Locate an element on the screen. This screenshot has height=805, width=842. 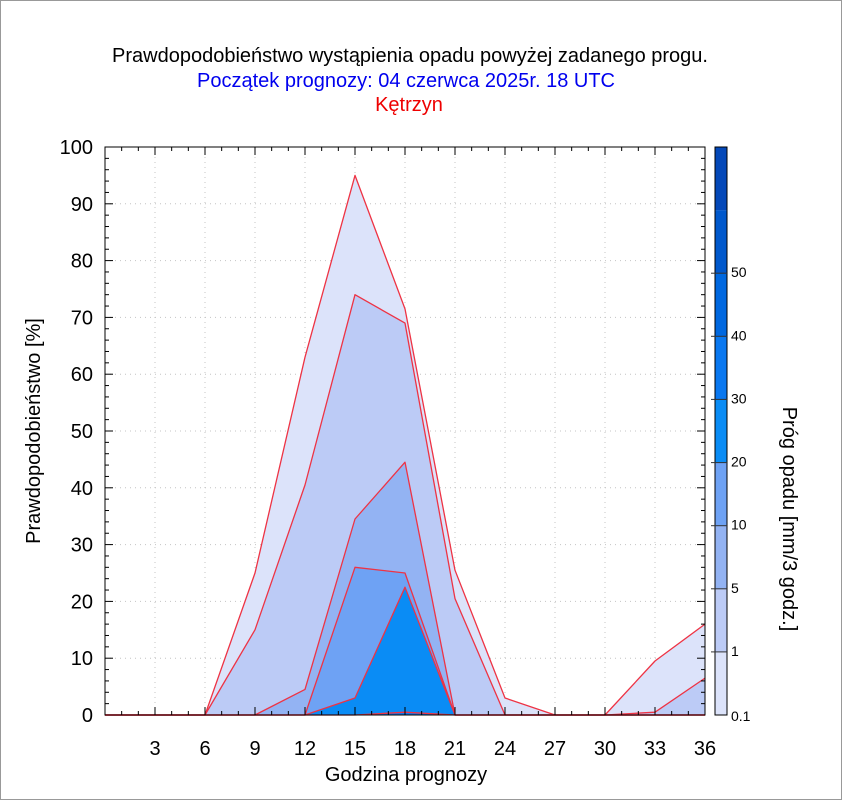
colorbar-label: Próg opadu [mm/3 godz.] is located at coordinates (789, 519).